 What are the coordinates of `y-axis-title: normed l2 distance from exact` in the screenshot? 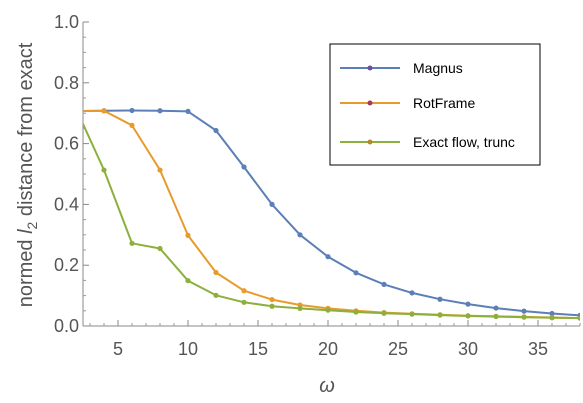 It's located at (27, 174).